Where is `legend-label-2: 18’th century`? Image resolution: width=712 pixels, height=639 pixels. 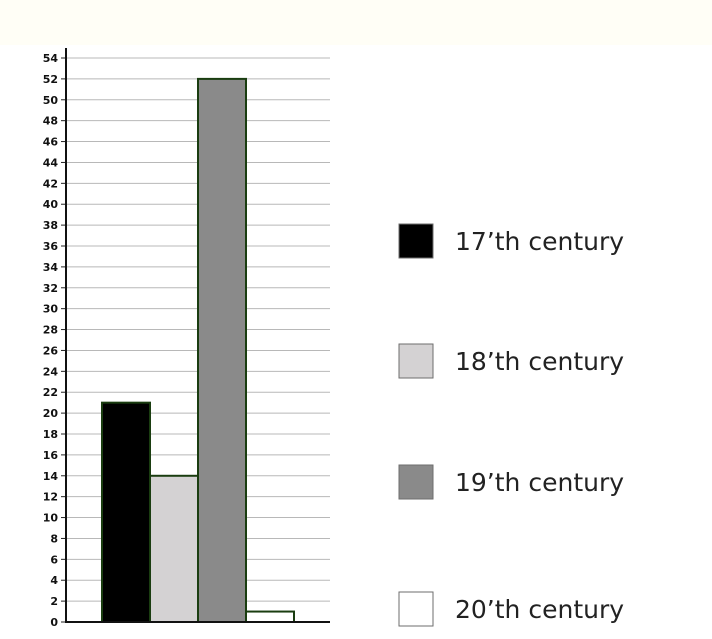 legend-label-2: 18’th century is located at coordinates (539, 361).